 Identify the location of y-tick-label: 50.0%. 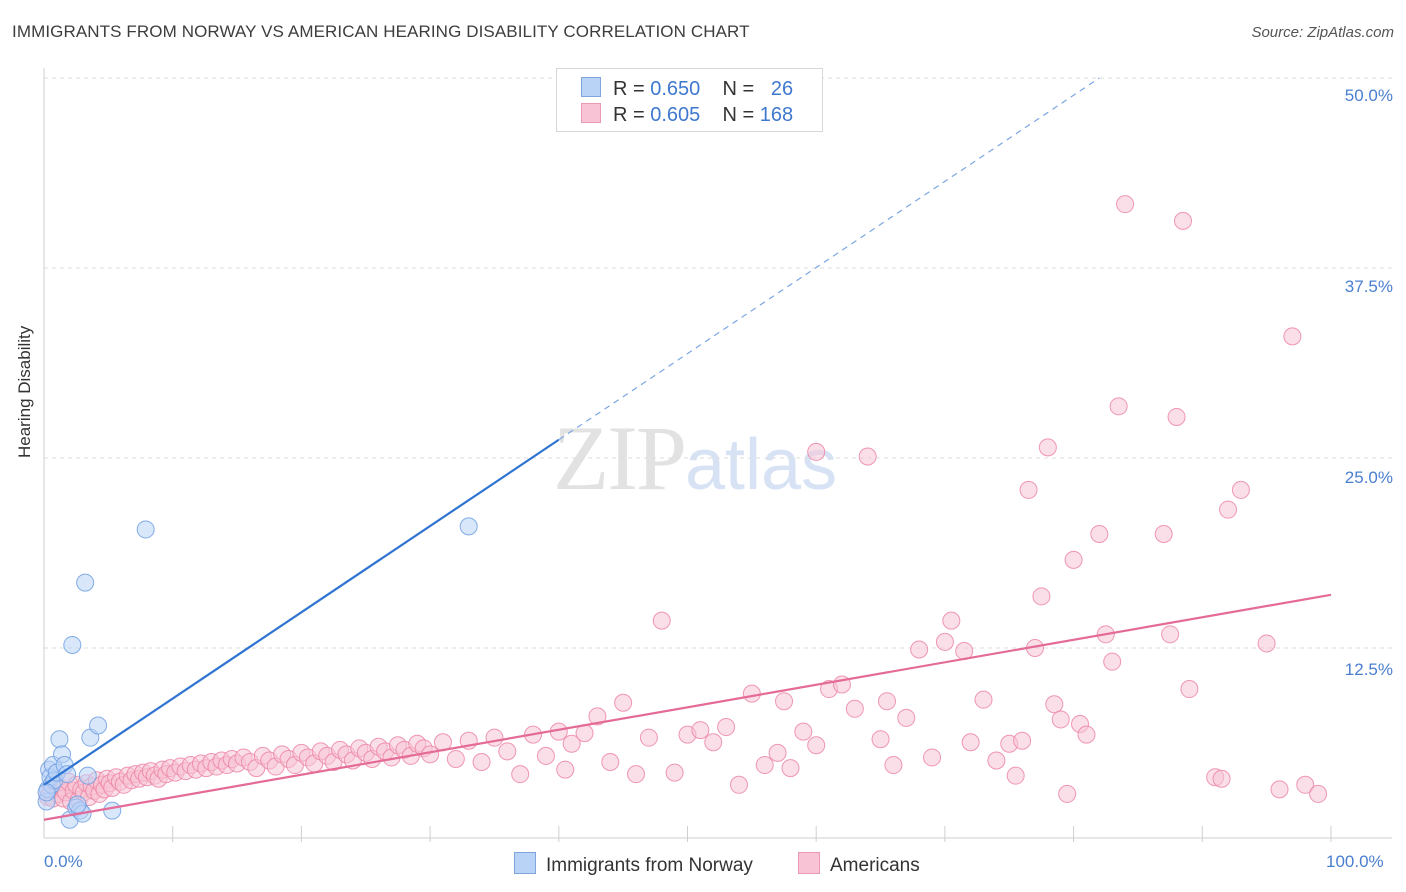
(1368, 95).